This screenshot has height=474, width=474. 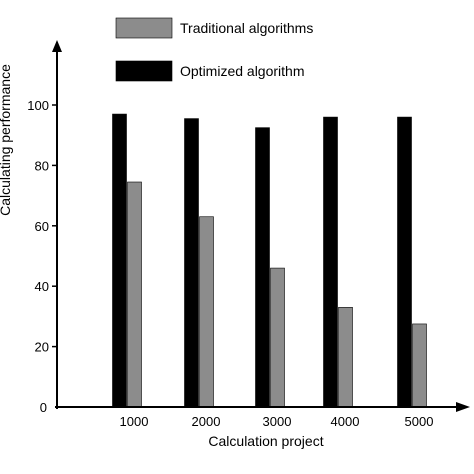 I want to click on x-tick-label: 2000, so click(x=206, y=421).